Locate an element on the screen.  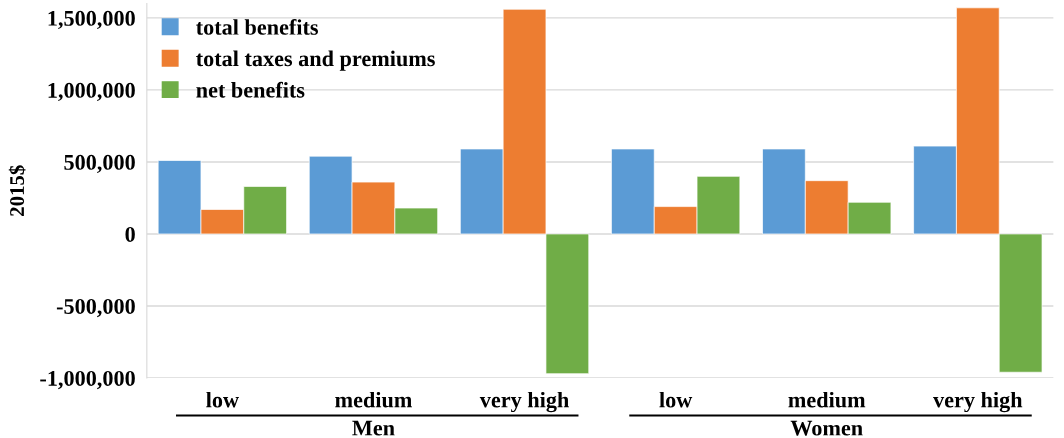
text: Women is located at coordinates (826, 428).